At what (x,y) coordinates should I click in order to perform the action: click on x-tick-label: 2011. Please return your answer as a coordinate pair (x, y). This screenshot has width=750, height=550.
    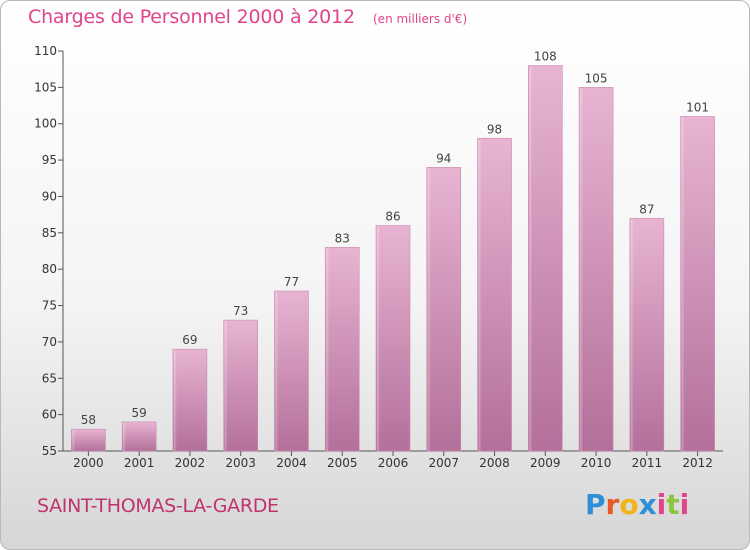
    Looking at the image, I should click on (647, 463).